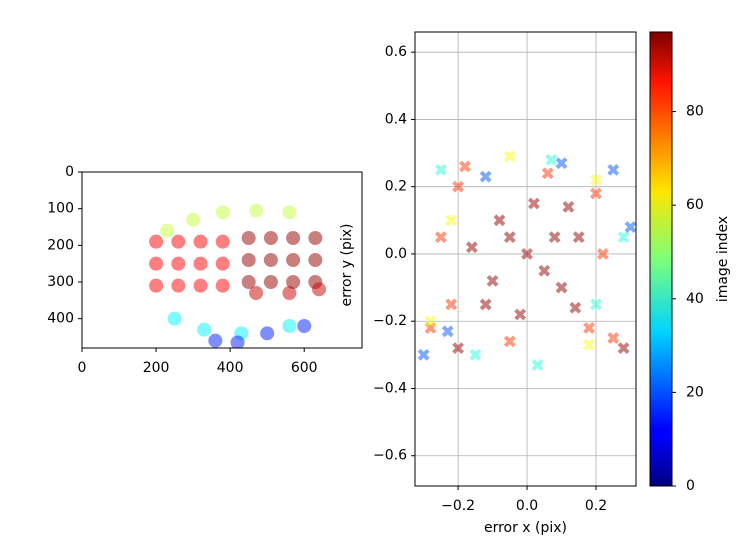 The width and height of the screenshot is (752, 549). I want to click on colorbar-tick-label: 0, so click(690, 486).